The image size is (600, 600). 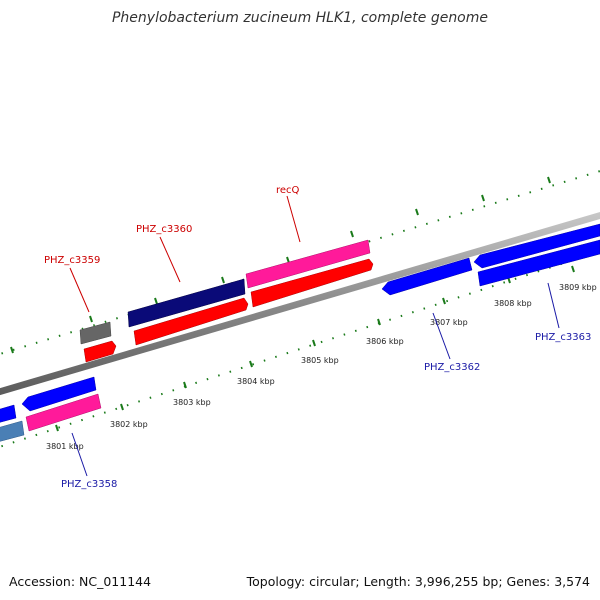 What do you see at coordinates (80, 581) in the screenshot?
I see `accession-text: Accession: NC_011144` at bounding box center [80, 581].